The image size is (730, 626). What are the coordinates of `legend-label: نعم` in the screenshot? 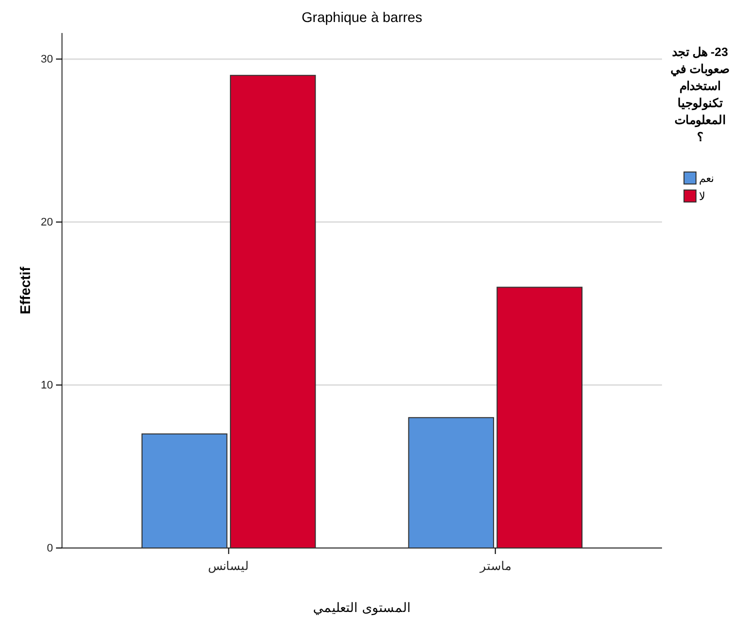 It's located at (706, 179).